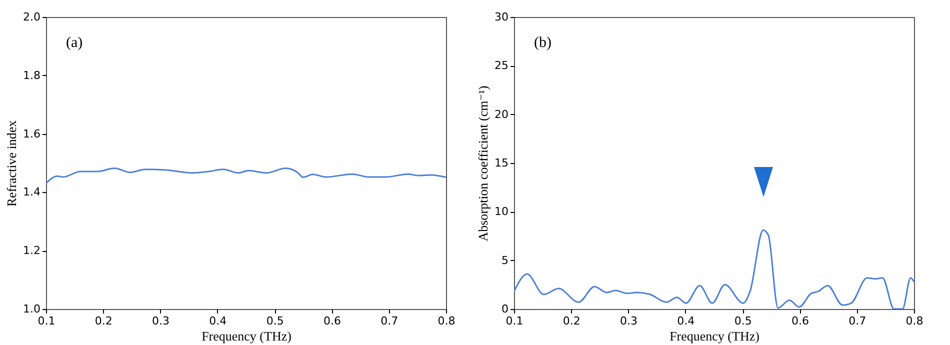 The image size is (950, 345). What do you see at coordinates (483, 164) in the screenshot?
I see `y-axis-title: Absorption coefficient (cm⁻¹)` at bounding box center [483, 164].